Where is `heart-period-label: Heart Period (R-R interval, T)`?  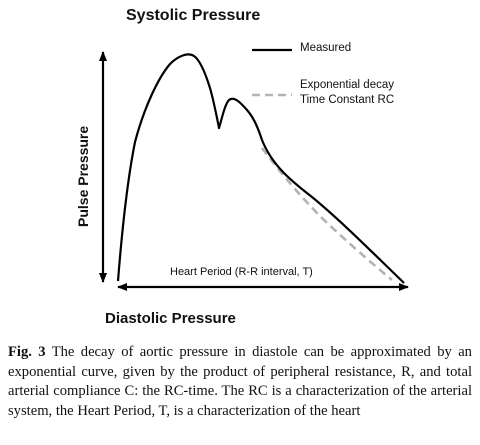
heart-period-label: Heart Period (R-R interval, T) is located at coordinates (241, 272).